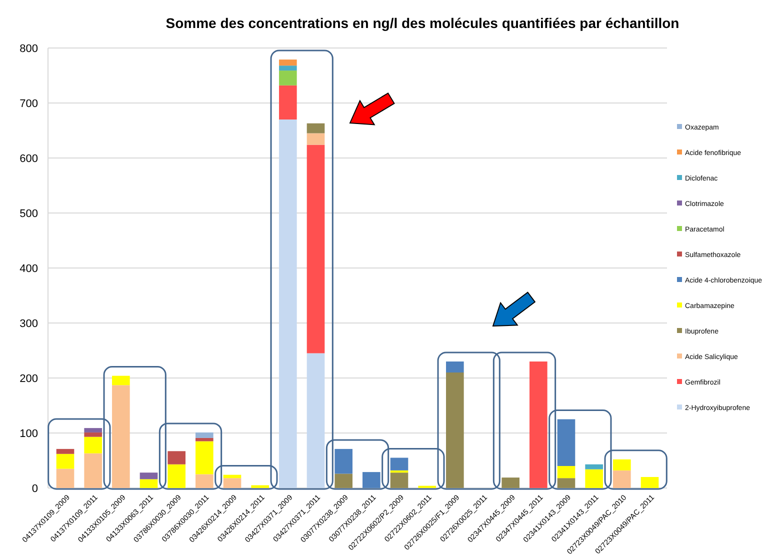 This screenshot has width=777, height=557. Describe the element at coordinates (29, 48) in the screenshot. I see `y-tick-label: 800` at that location.